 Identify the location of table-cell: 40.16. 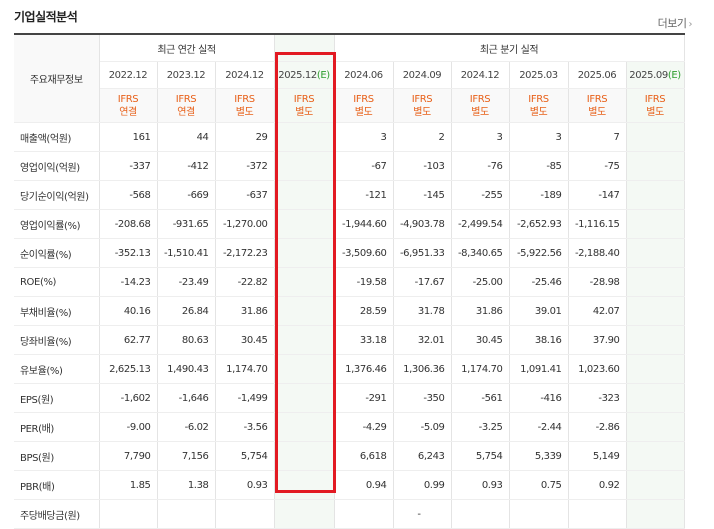
(128, 311).